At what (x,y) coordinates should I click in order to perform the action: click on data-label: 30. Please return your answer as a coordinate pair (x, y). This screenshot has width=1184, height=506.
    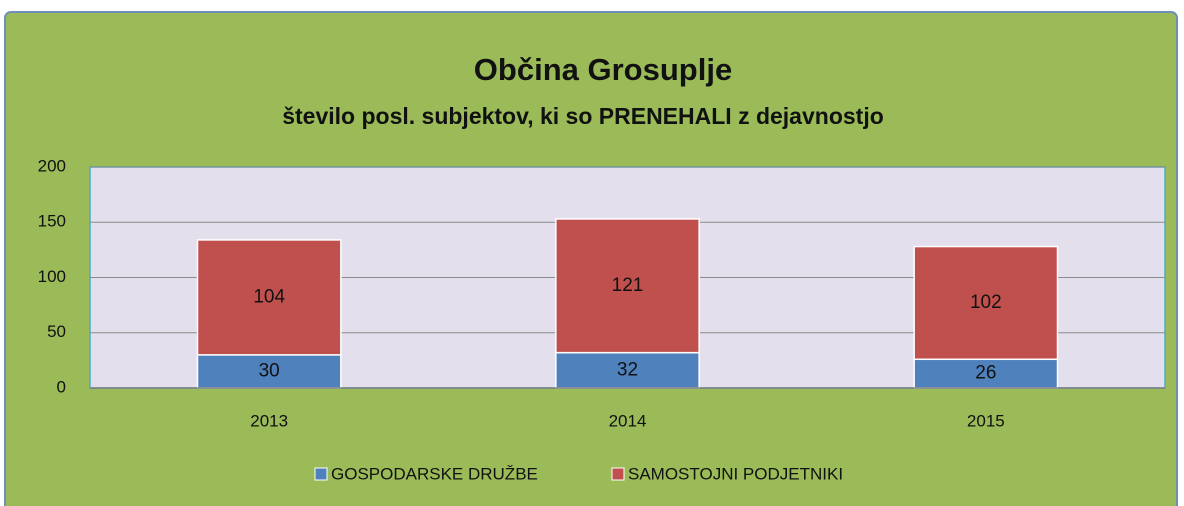
    Looking at the image, I should click on (269, 370).